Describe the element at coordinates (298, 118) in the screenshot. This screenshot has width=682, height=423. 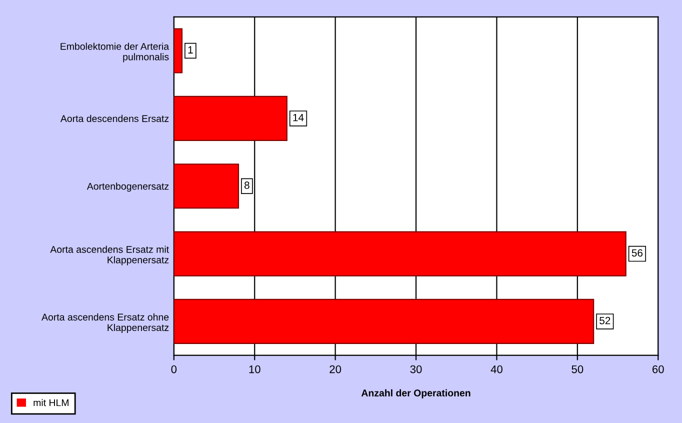
I see `data-label: 14` at that location.